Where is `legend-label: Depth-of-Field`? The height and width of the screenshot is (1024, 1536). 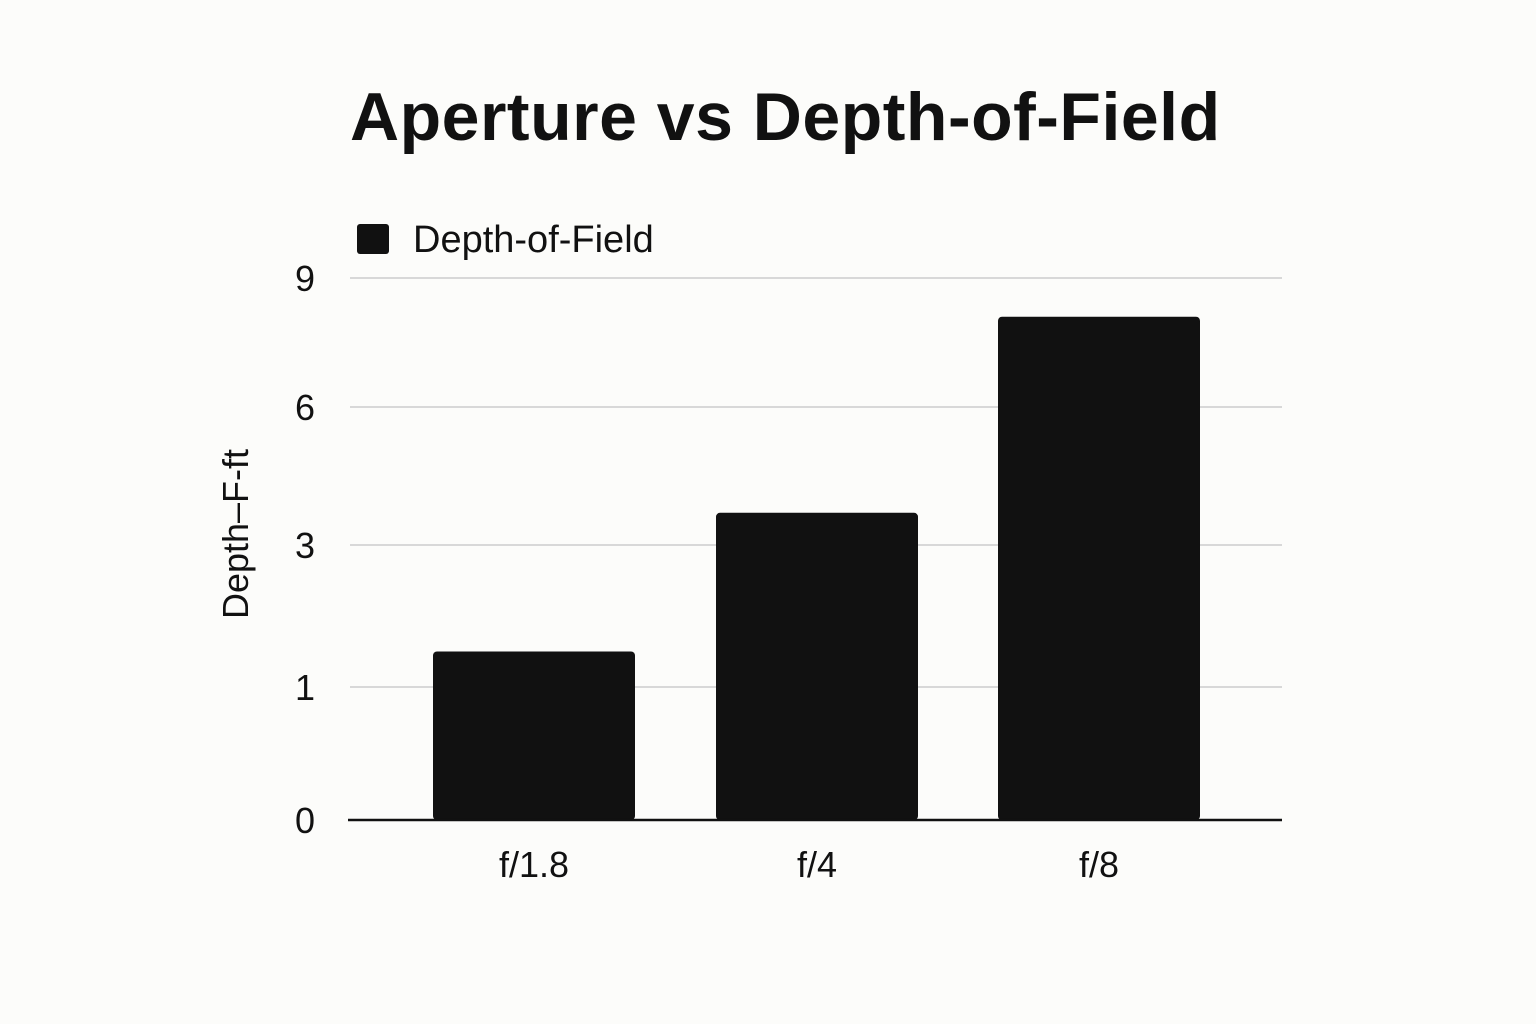 legend-label: Depth-of-Field is located at coordinates (533, 240).